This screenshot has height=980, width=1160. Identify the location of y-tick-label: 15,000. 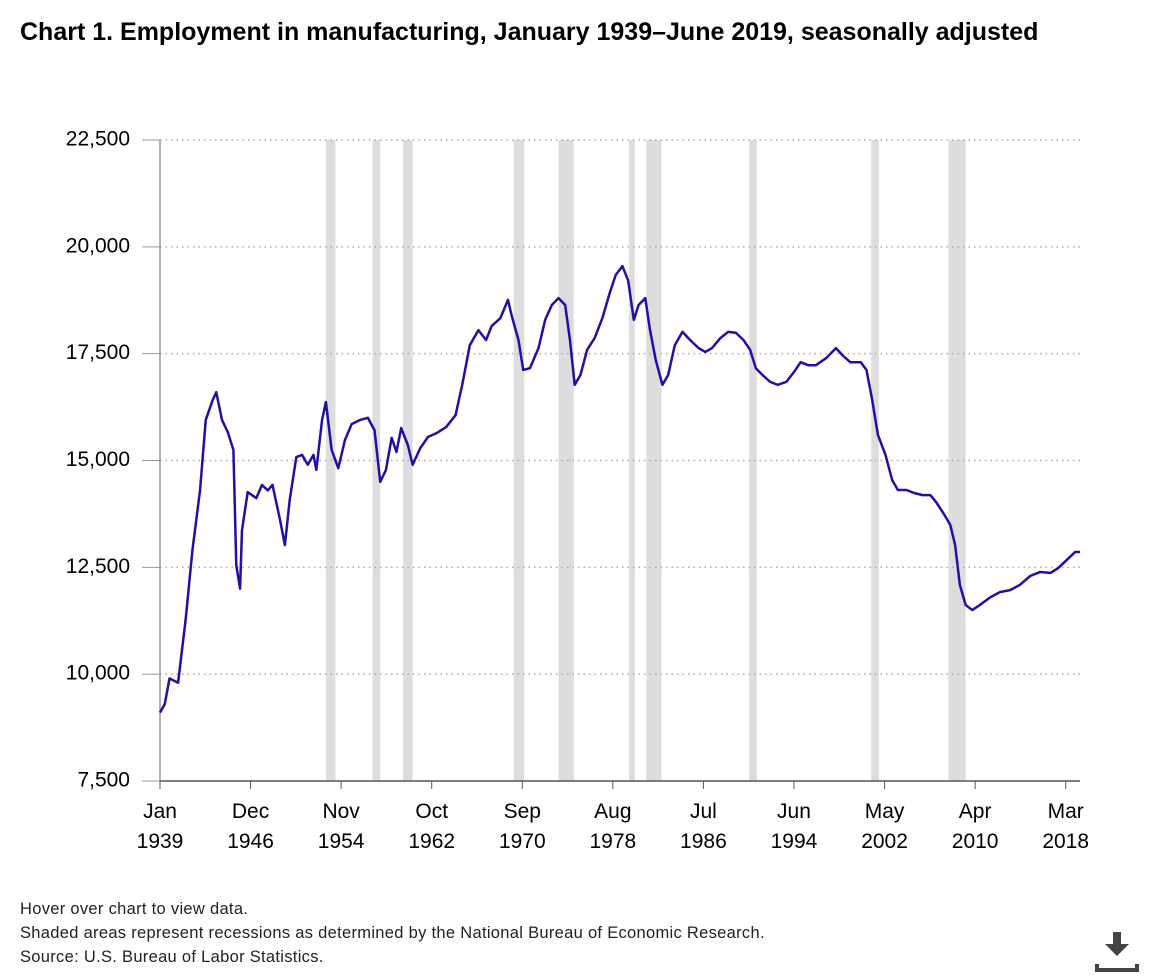
(98, 459).